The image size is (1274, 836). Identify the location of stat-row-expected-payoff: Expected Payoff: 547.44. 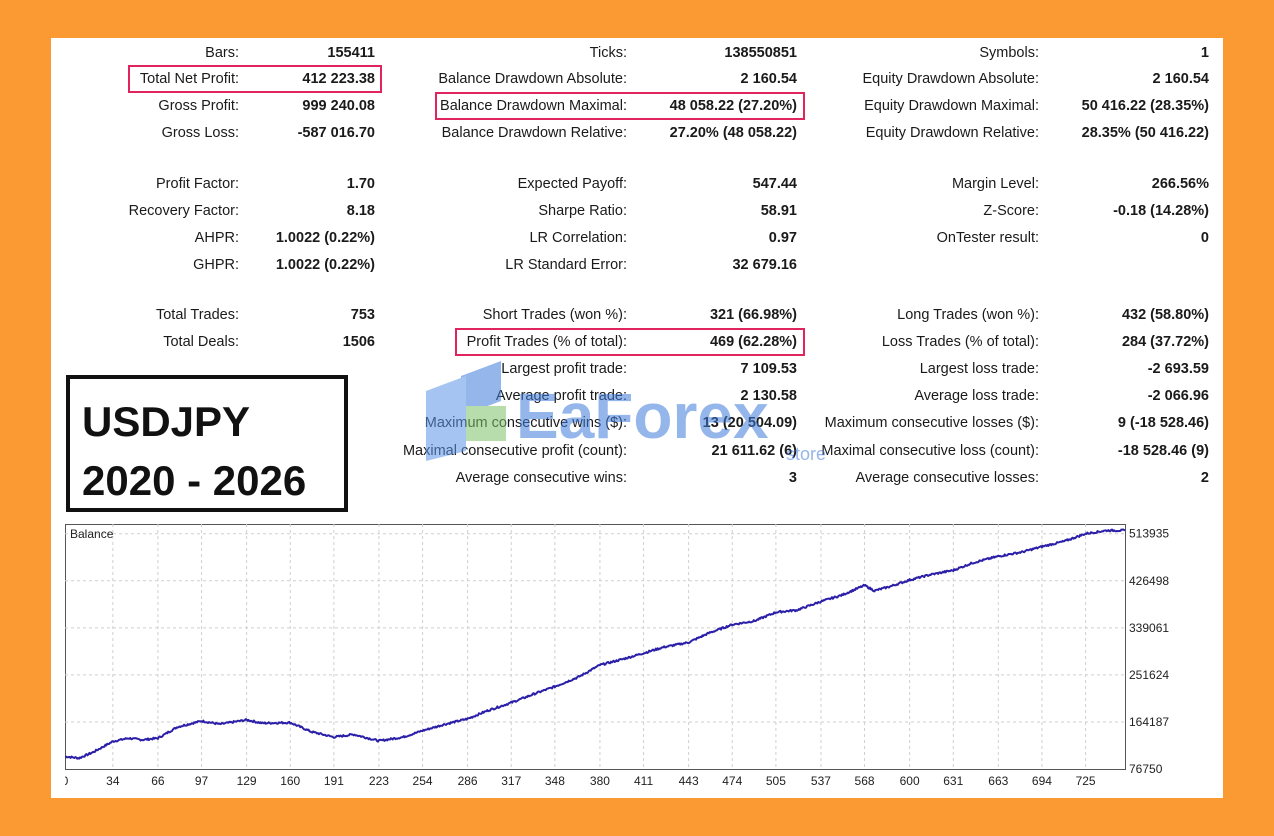
(637, 184).